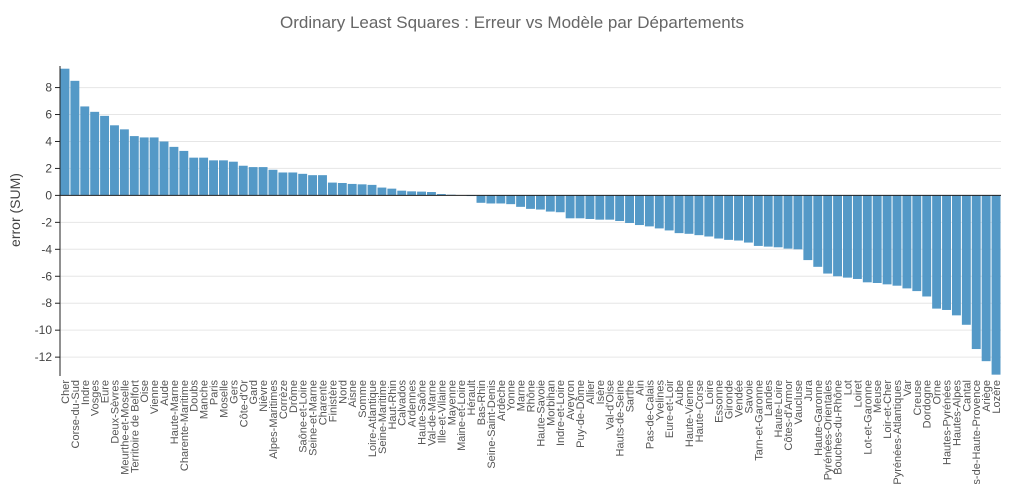  Describe the element at coordinates (669, 213) in the screenshot. I see `bar-eure-et-loir` at that location.